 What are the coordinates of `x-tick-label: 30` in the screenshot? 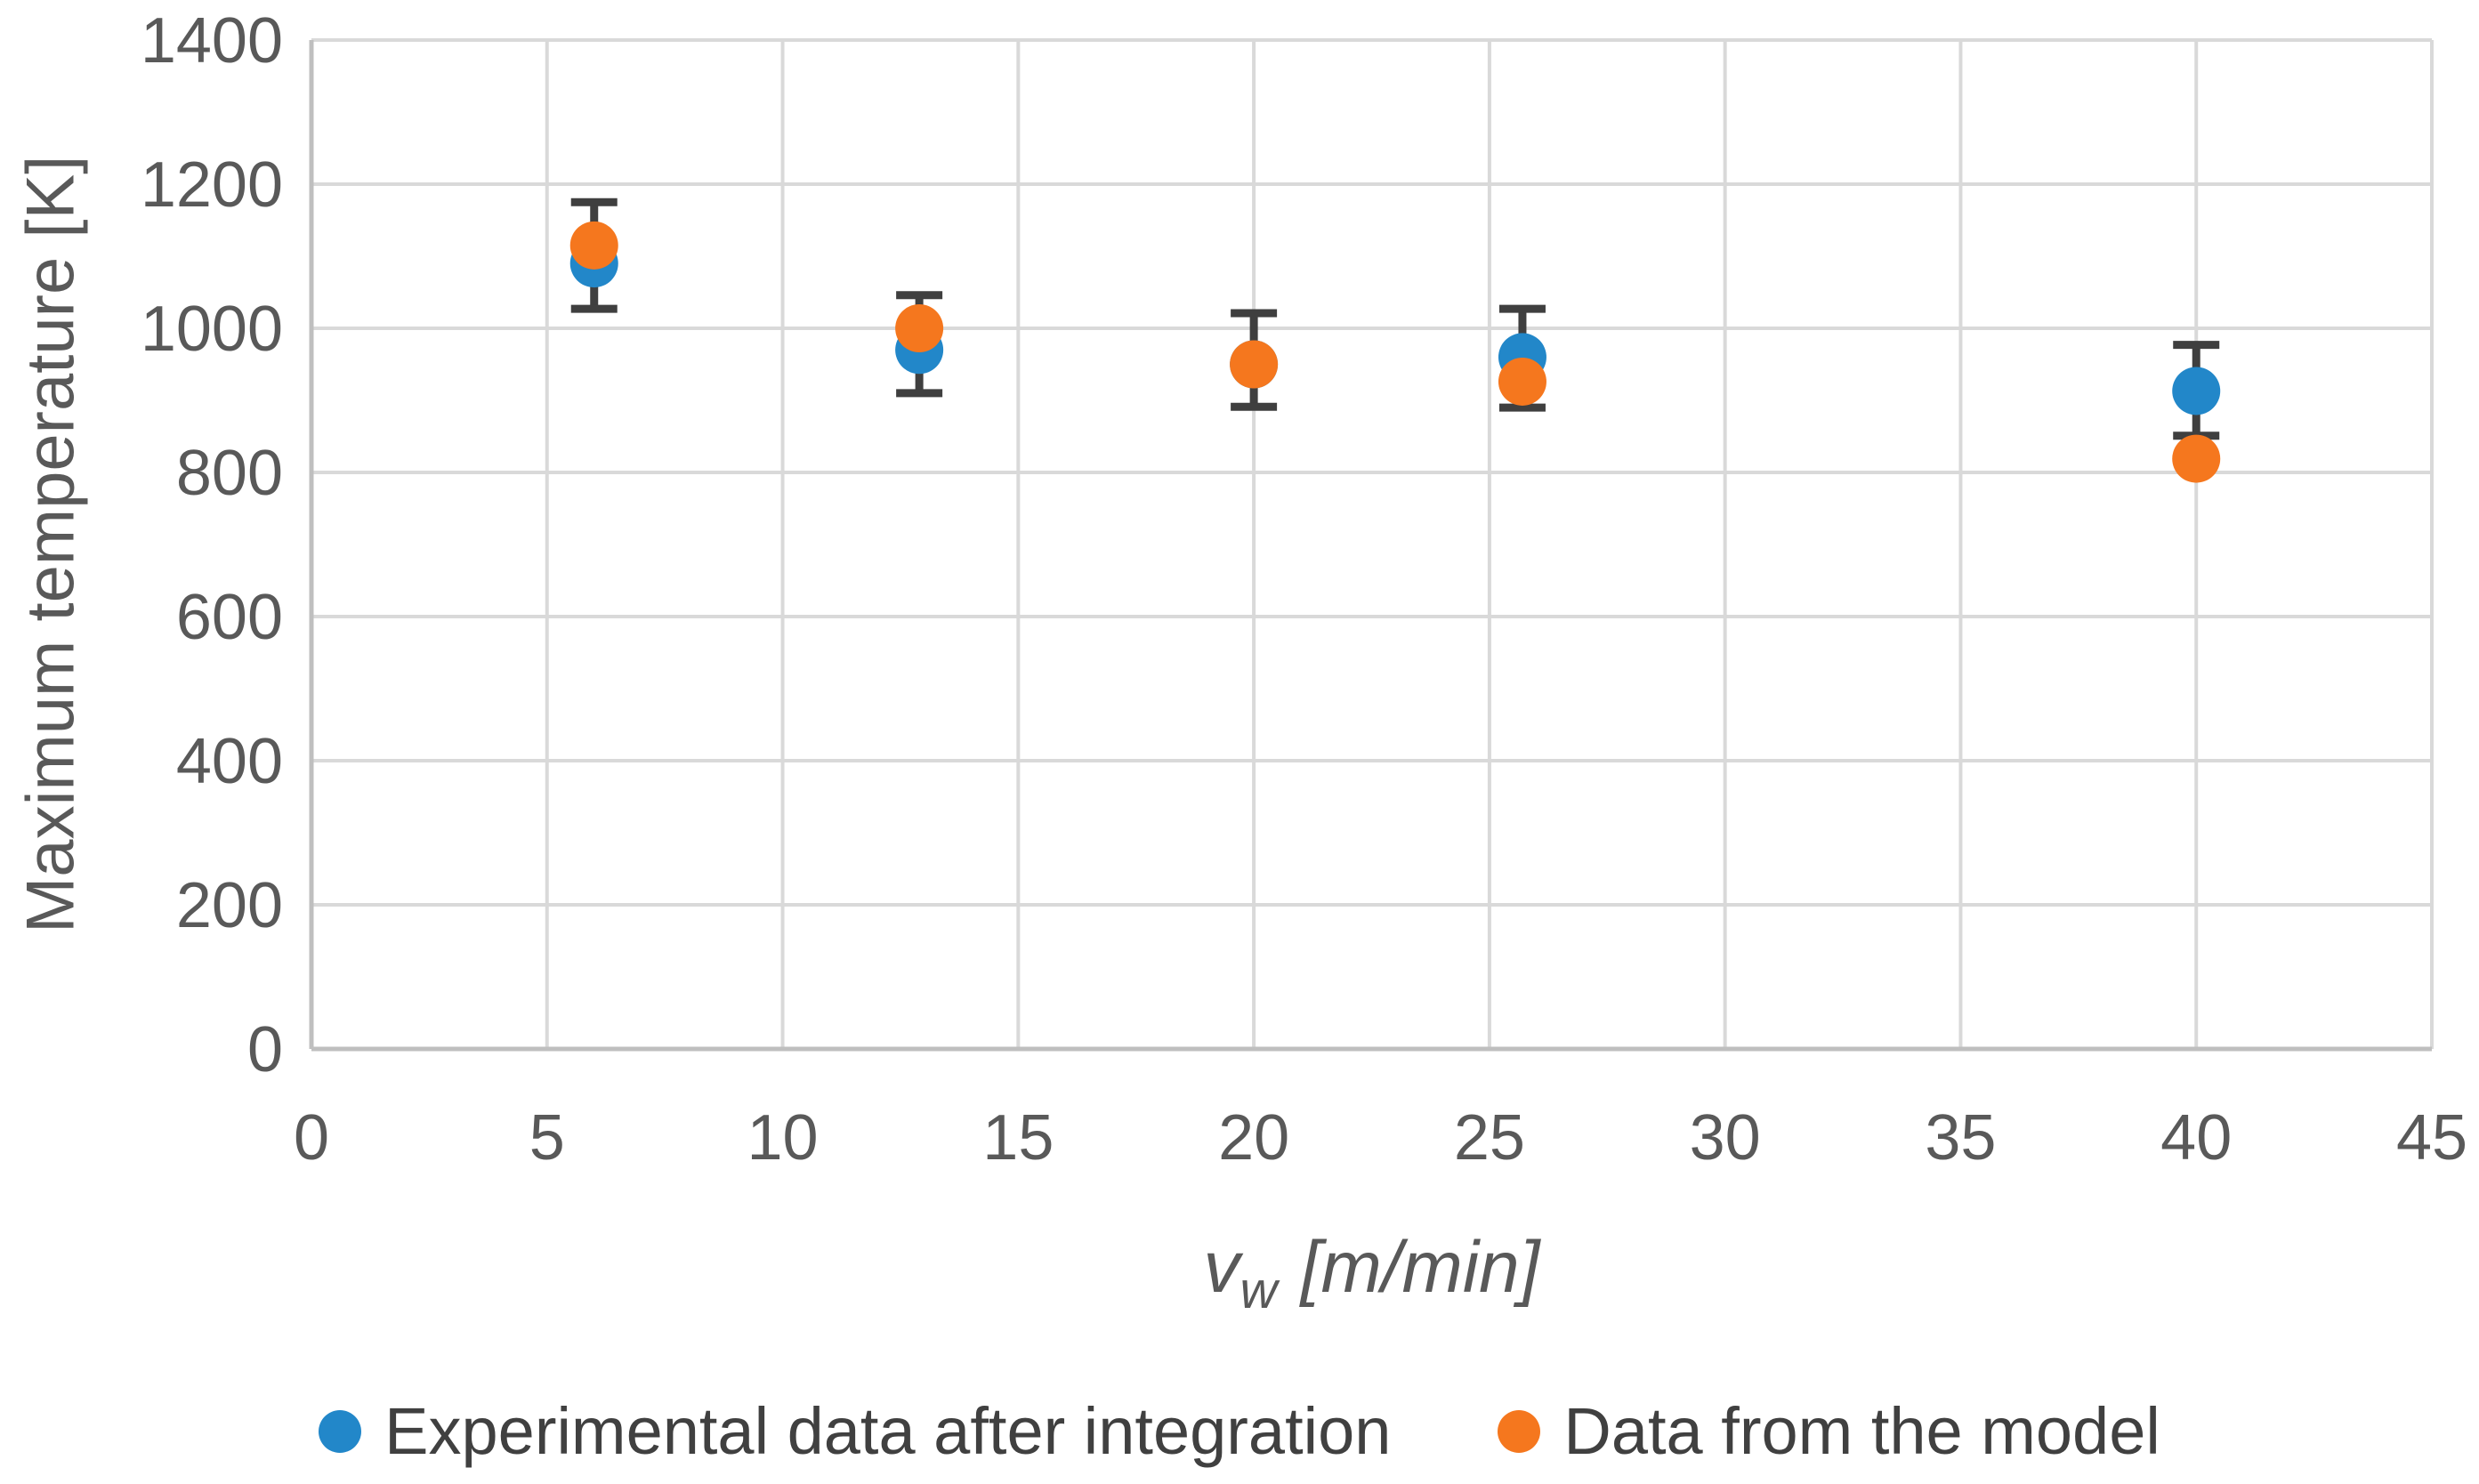 It's located at (1726, 1137).